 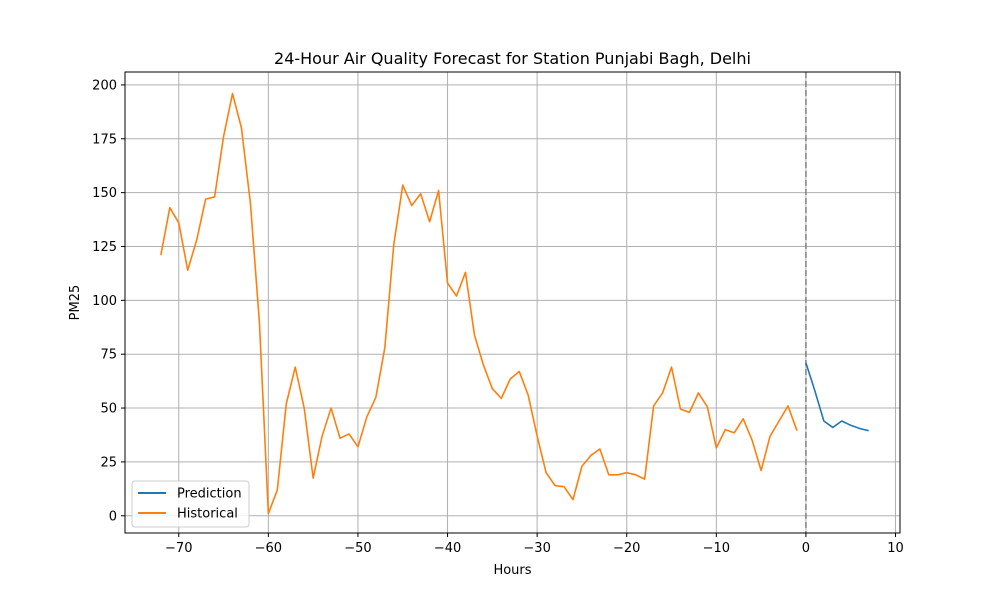 I want to click on x-tick-label: −30, so click(x=536, y=548).